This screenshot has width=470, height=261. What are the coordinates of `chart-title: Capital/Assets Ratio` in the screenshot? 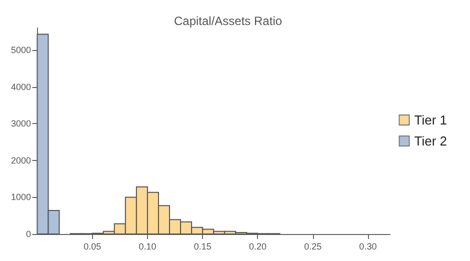 It's located at (228, 21).